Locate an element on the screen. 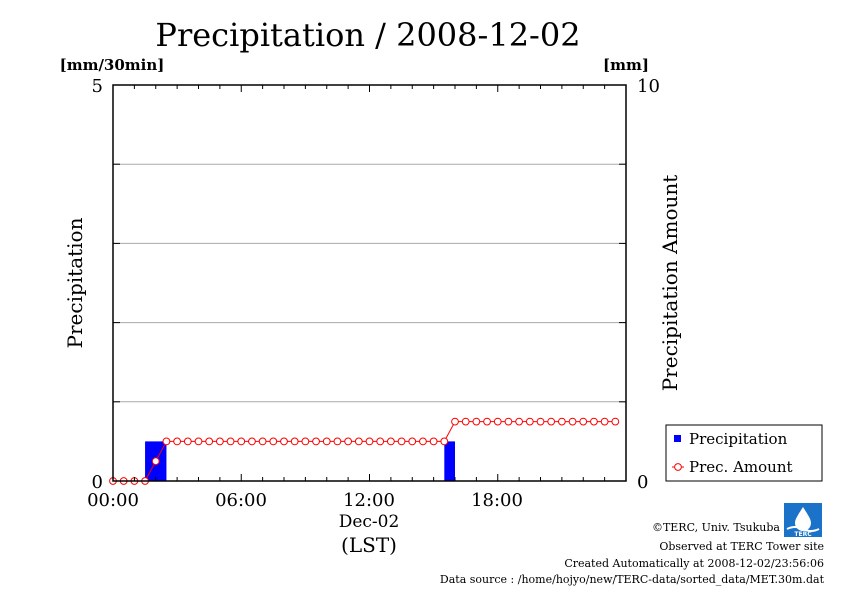  credit-copyright: ©TERC, Univ. Tsukuba is located at coordinates (716, 527).